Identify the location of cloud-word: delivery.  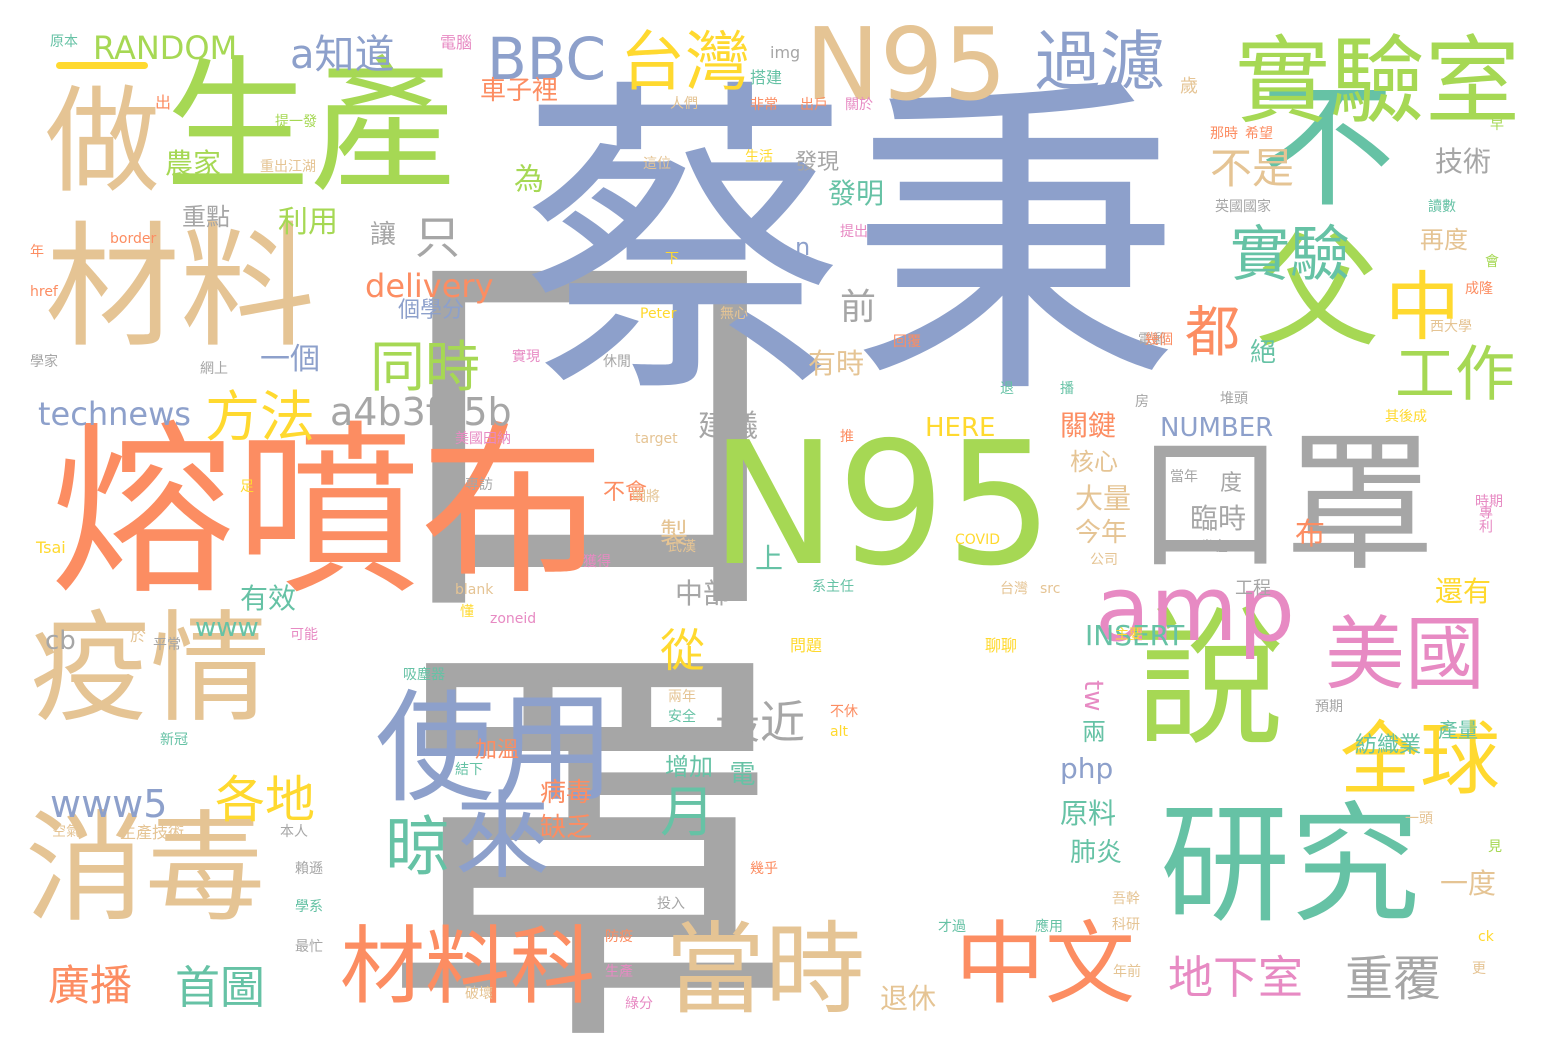
(429, 286).